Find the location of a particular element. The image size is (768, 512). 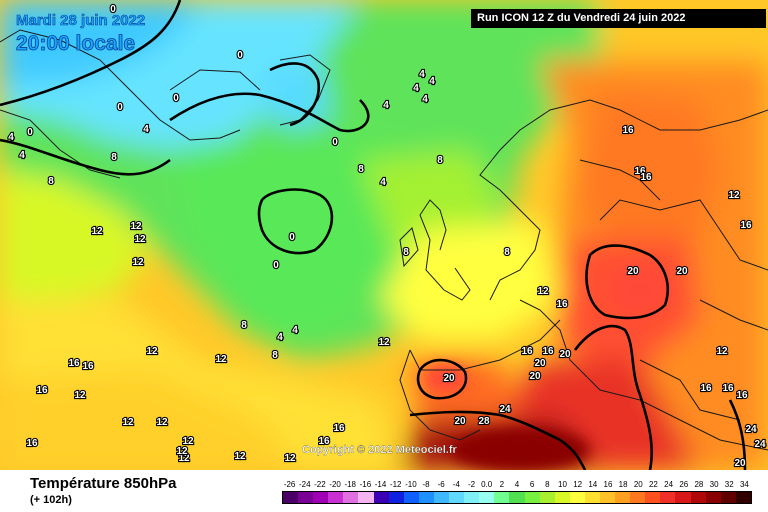

color-scale-tick: -12 is located at coordinates (395, 484).